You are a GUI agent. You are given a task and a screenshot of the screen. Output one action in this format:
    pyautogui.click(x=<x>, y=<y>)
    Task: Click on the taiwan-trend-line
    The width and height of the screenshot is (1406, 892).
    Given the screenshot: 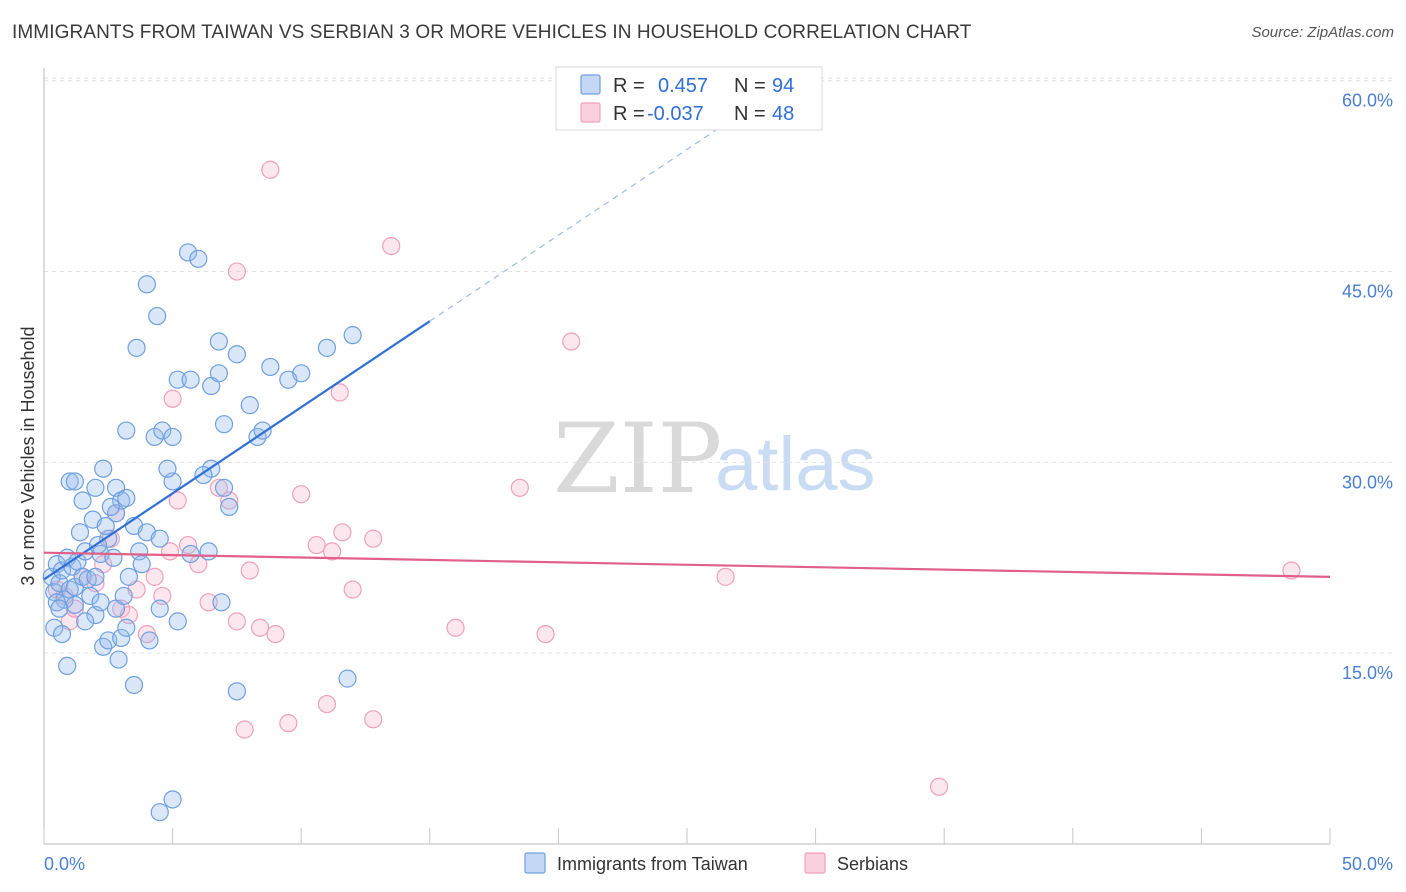 What is the action you would take?
    pyautogui.click(x=237, y=450)
    